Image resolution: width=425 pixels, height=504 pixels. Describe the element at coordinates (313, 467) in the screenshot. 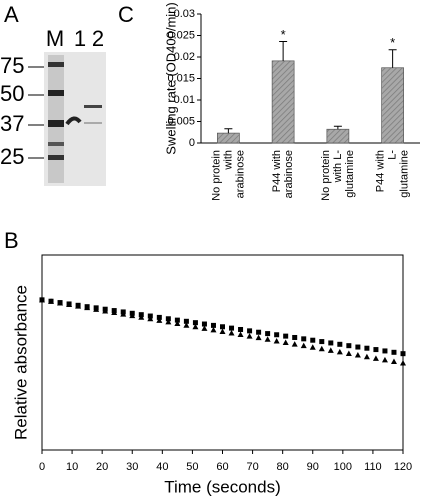

I see `x-tick-label: 90` at that location.